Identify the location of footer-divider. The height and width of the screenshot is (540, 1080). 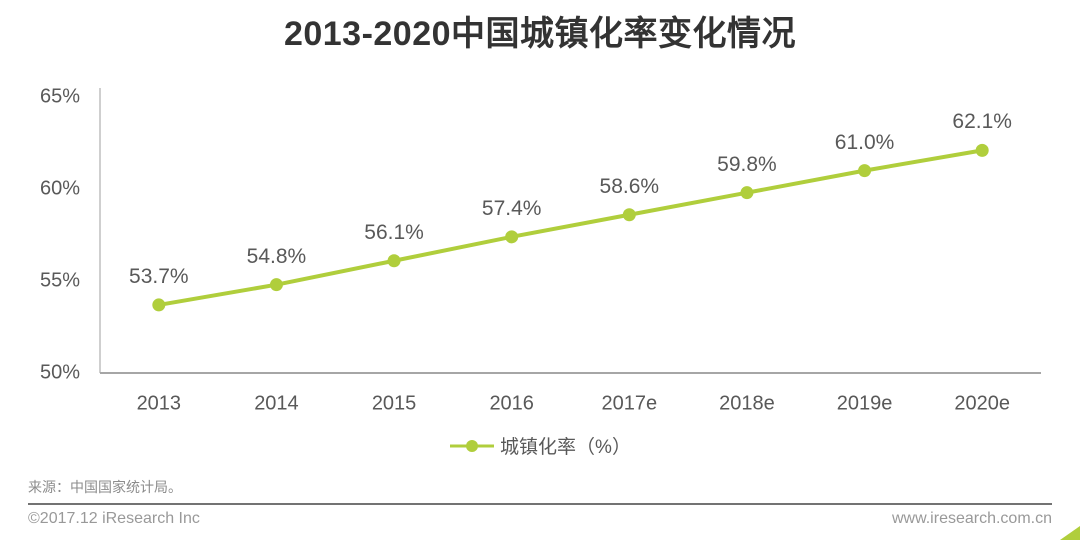
(540, 504).